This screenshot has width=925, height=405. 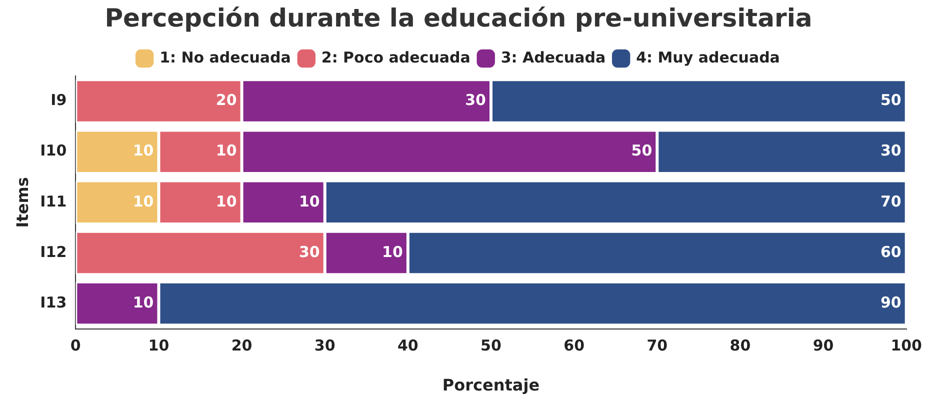 I want to click on data-label: 60, so click(x=891, y=251).